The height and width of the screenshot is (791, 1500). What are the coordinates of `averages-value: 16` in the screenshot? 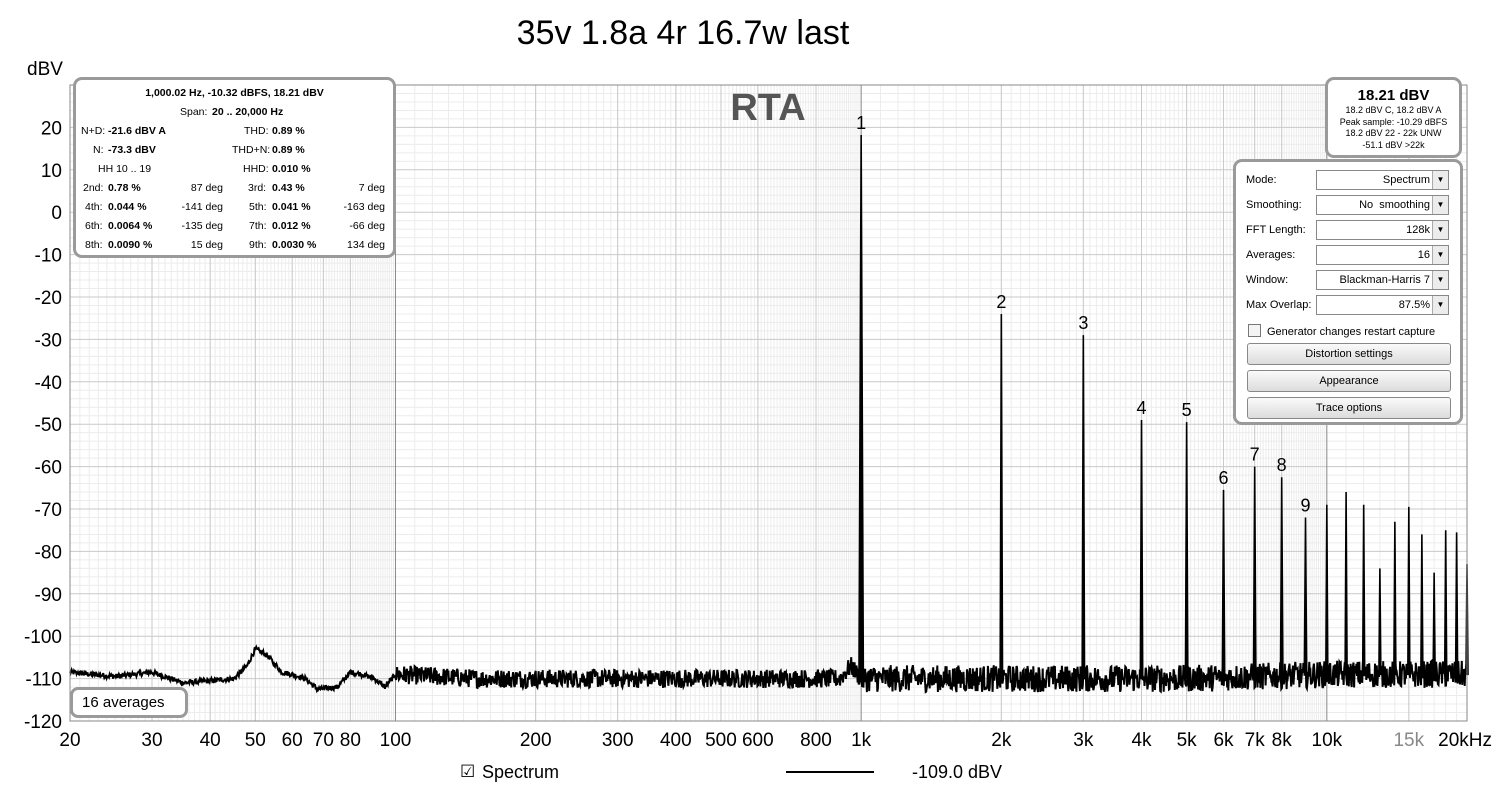 It's located at (1423, 255).